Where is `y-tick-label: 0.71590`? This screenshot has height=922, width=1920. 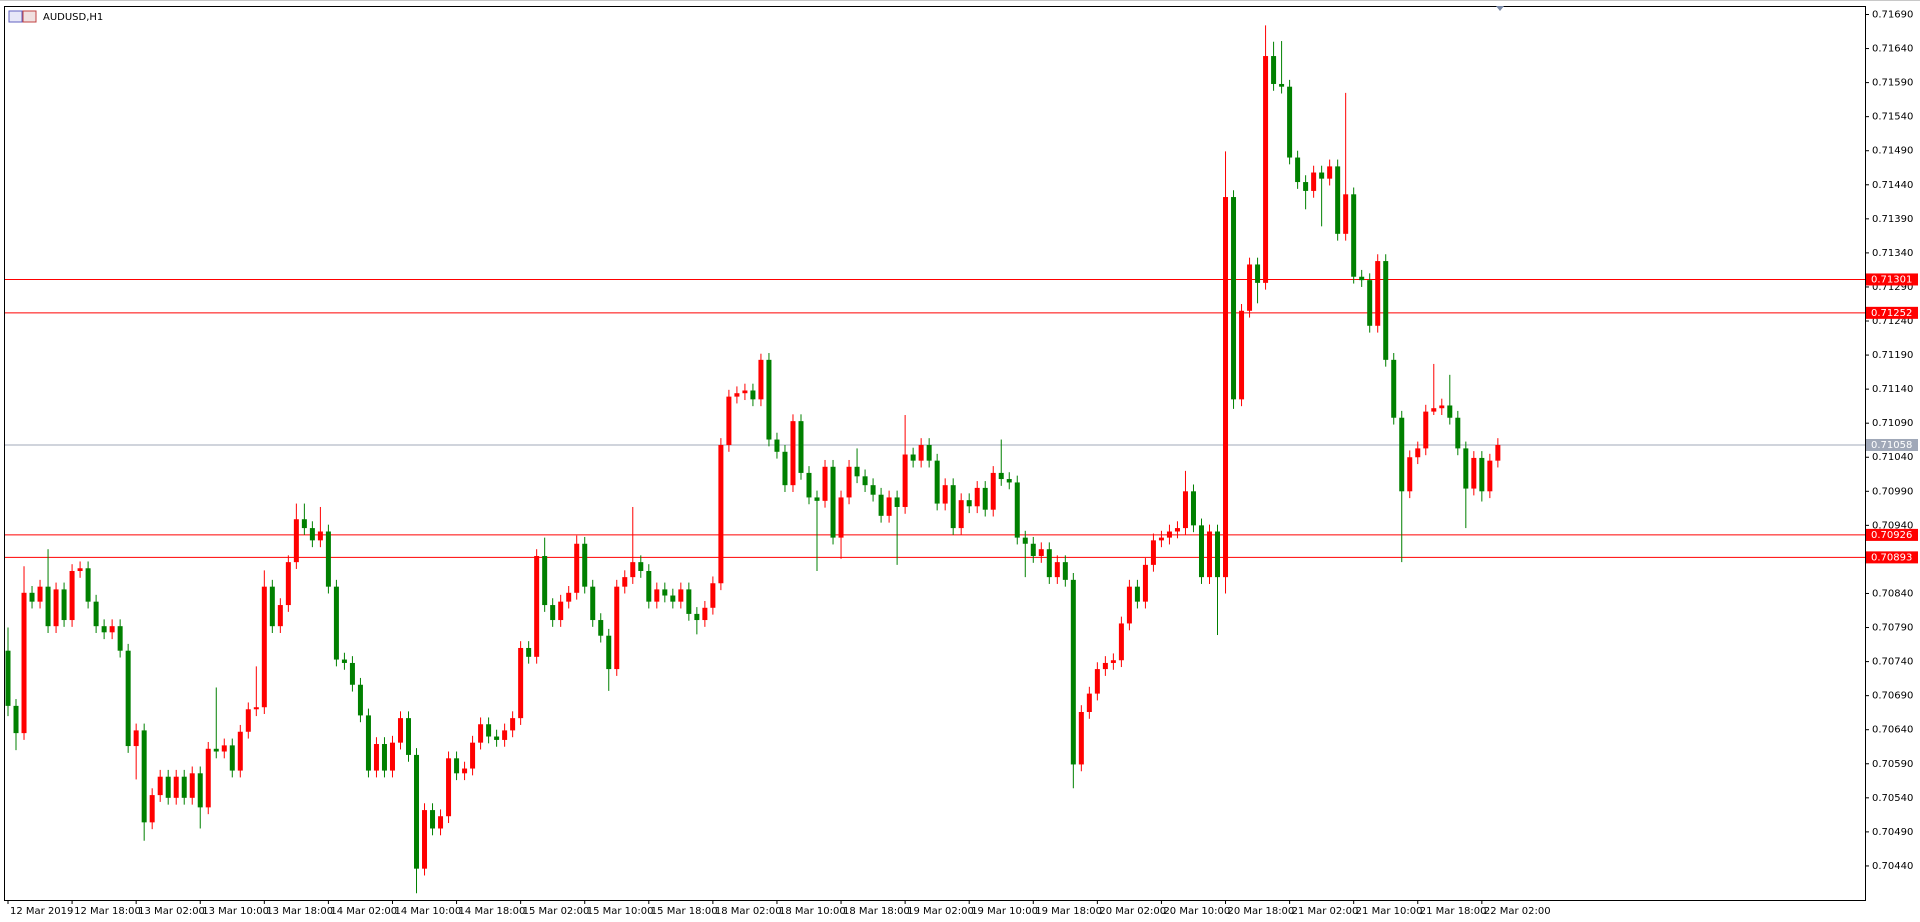 y-tick-label: 0.71590 is located at coordinates (1892, 83).